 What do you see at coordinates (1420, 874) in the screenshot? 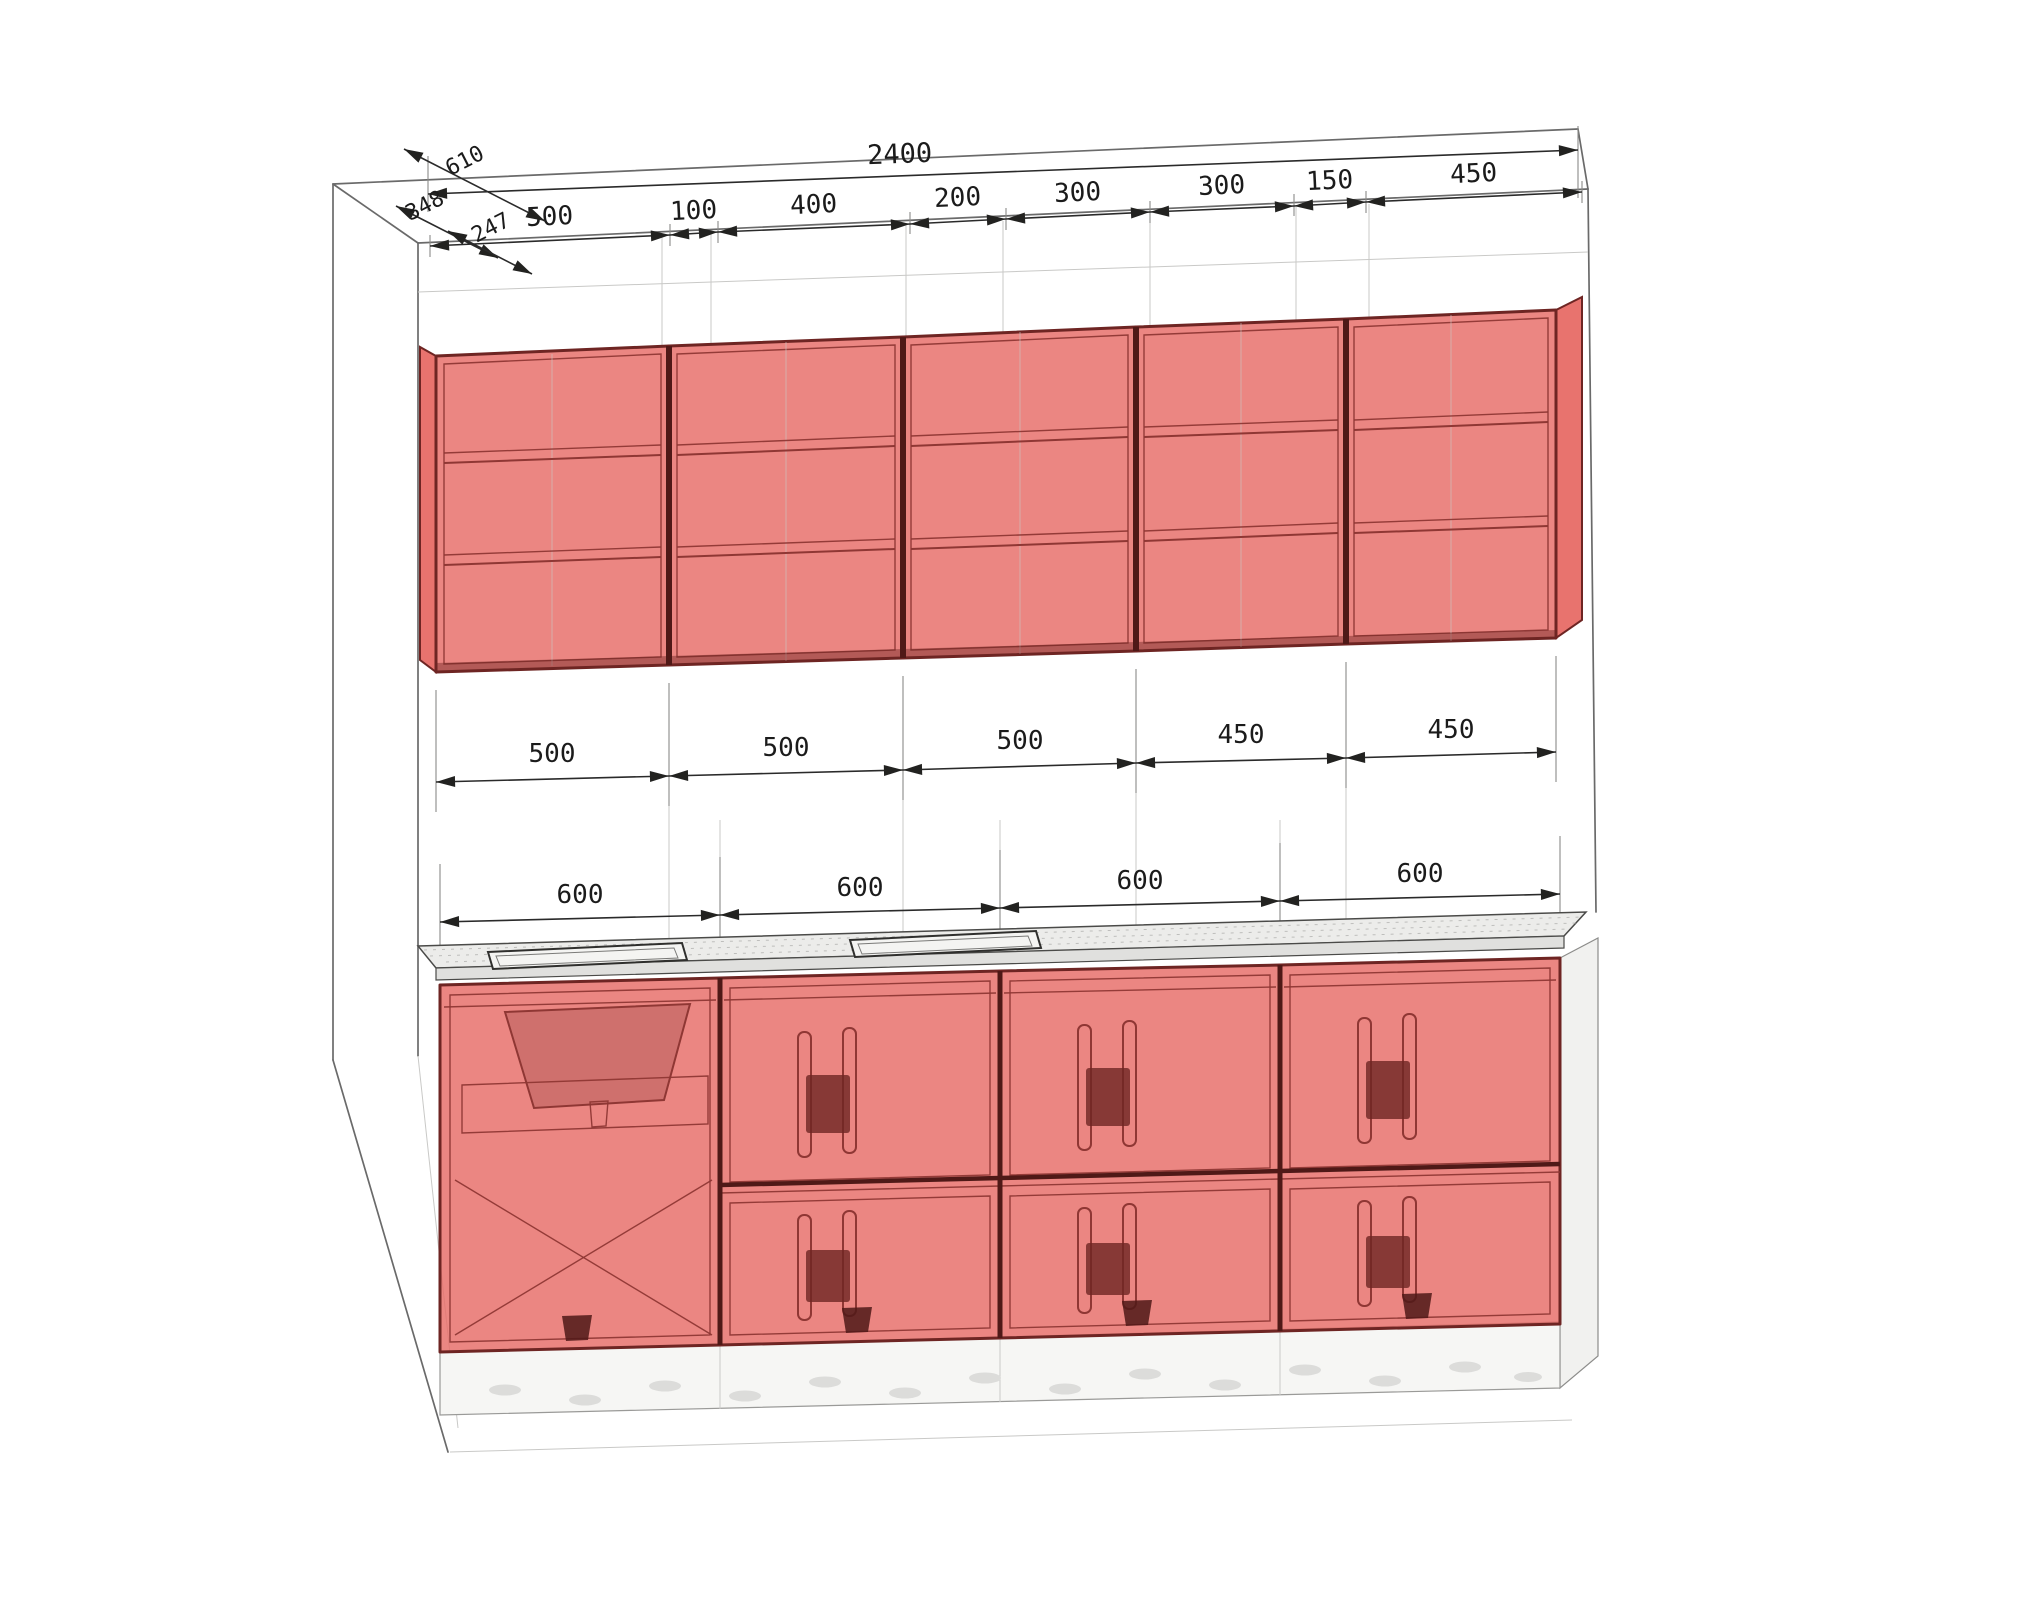
I see `dim-label-base-4: 600` at bounding box center [1420, 874].